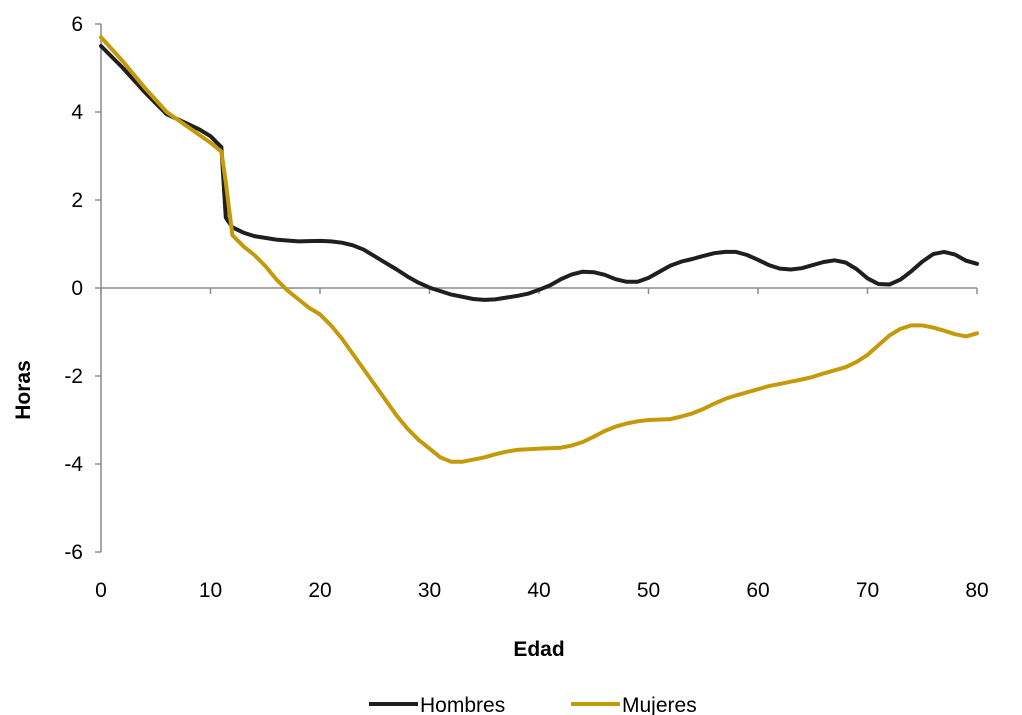  What do you see at coordinates (23, 390) in the screenshot?
I see `y-axis-title: Horas` at bounding box center [23, 390].